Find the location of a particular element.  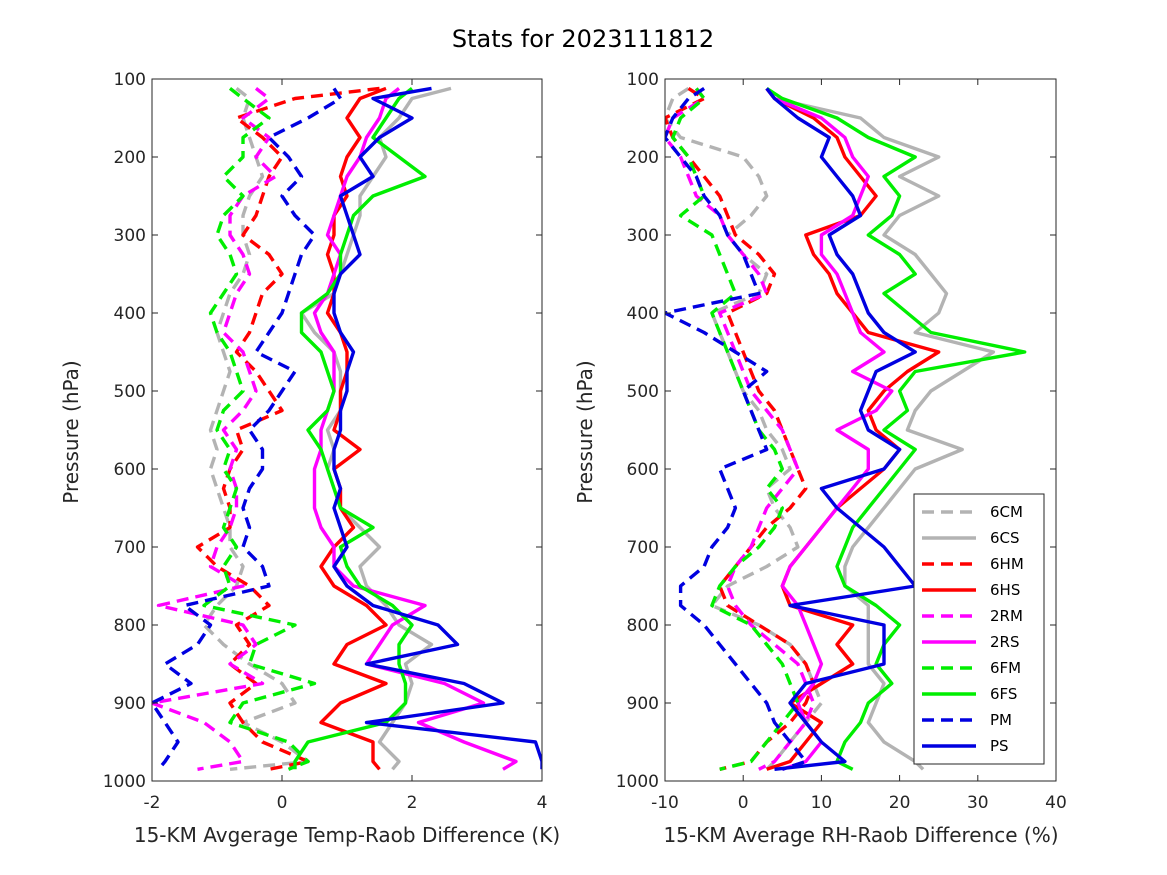

rh-ytick-label: 700 is located at coordinates (643, 548).